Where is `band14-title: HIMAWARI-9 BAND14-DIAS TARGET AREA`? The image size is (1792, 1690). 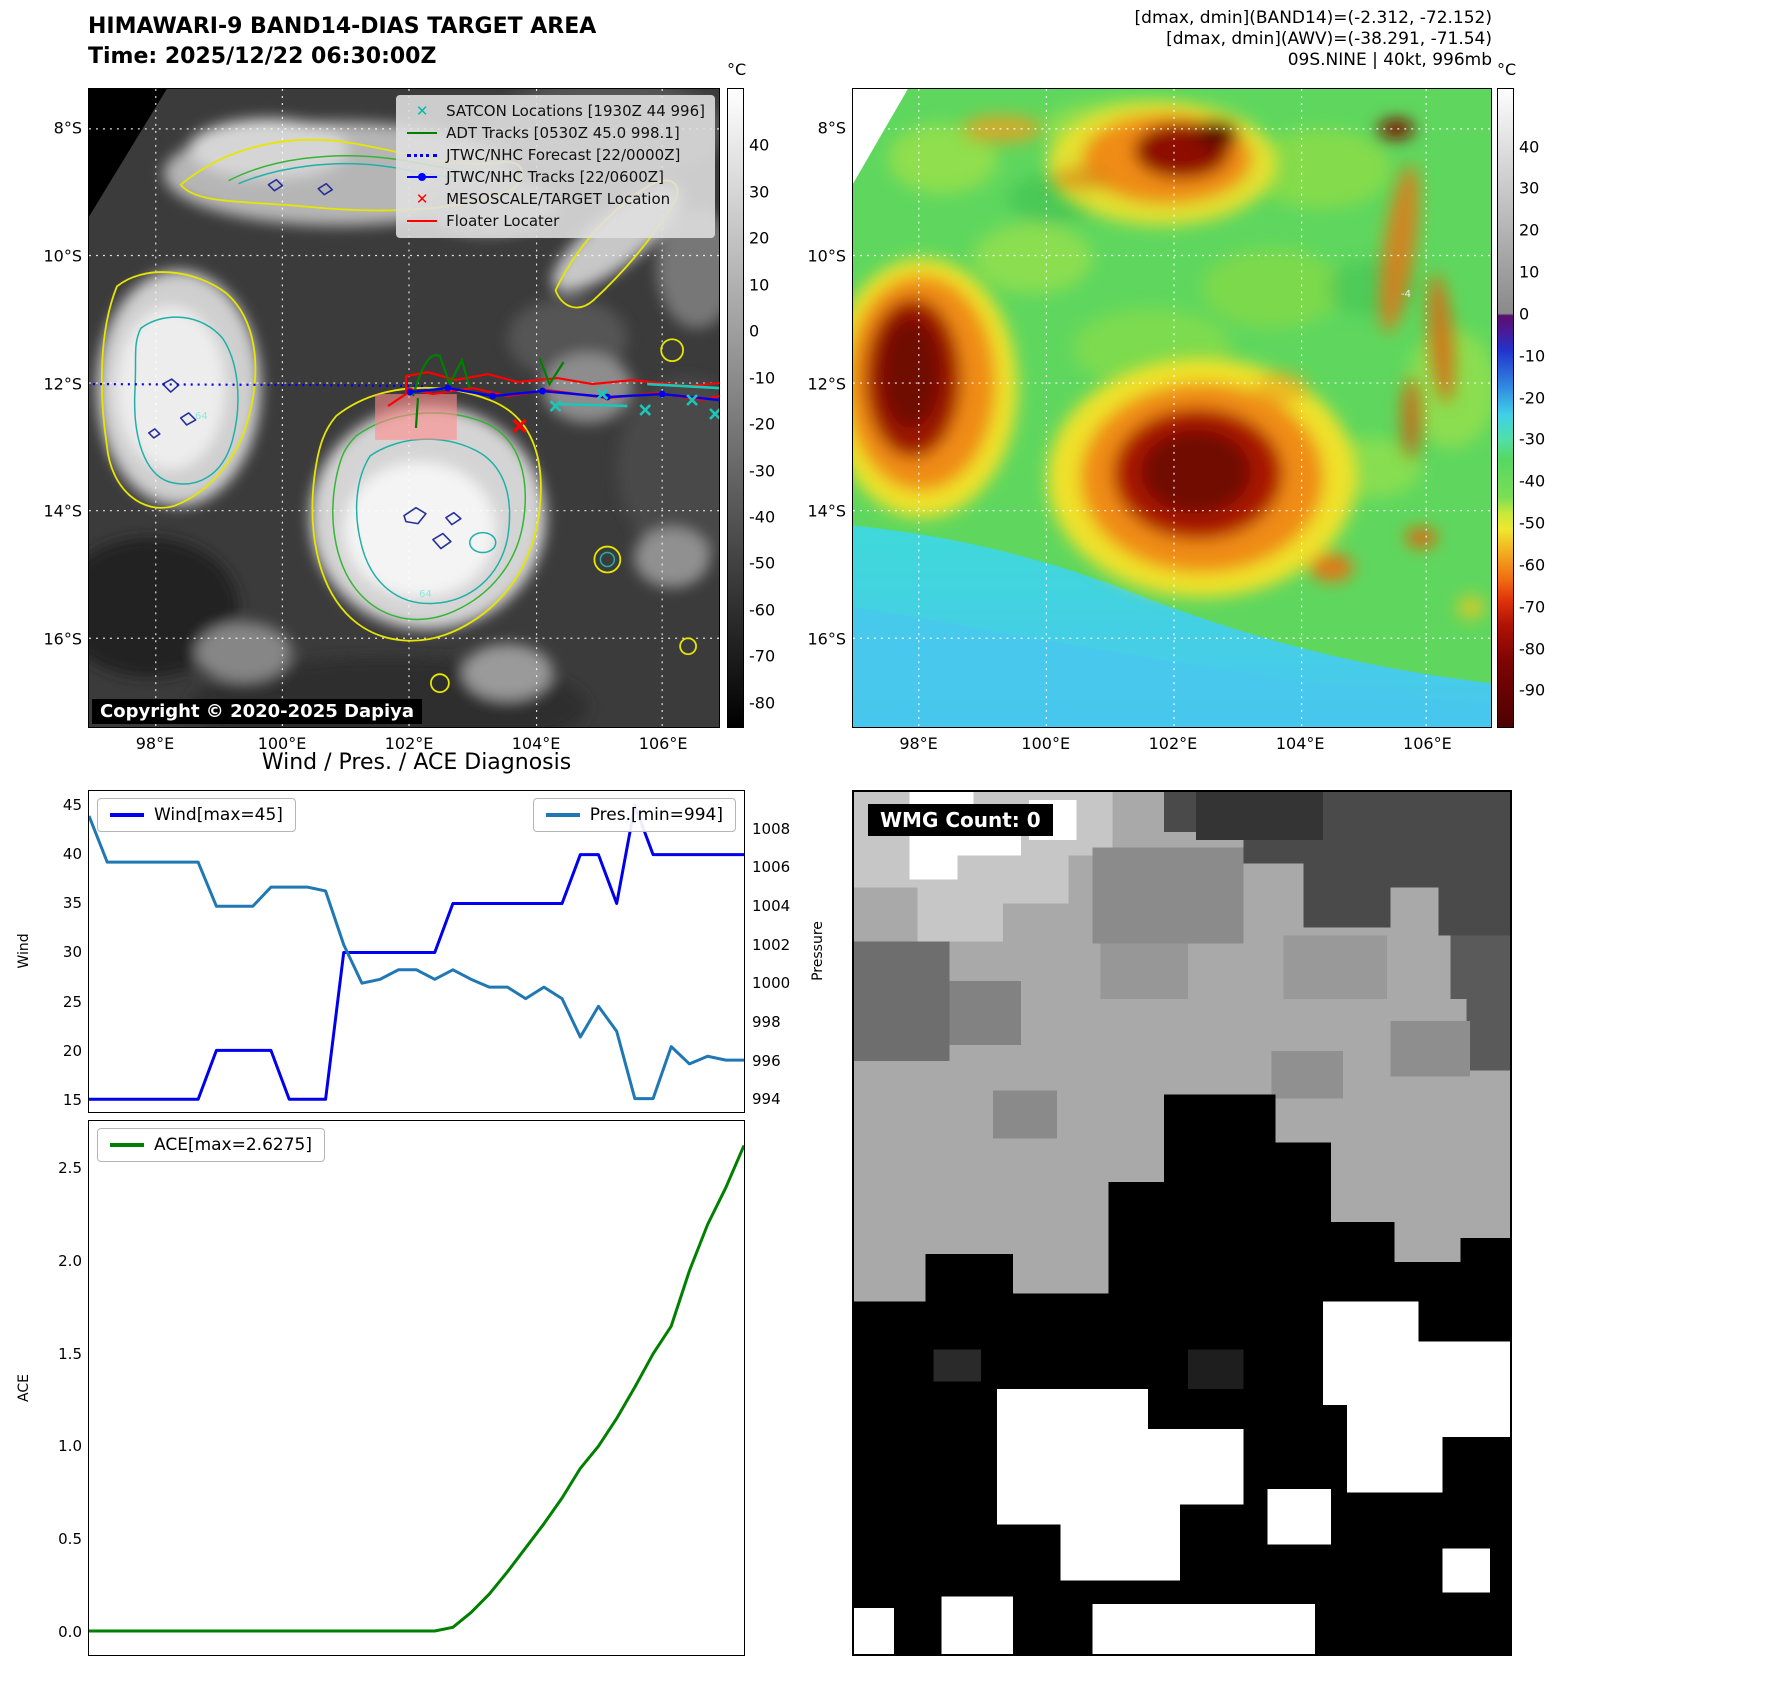 band14-title: HIMAWARI-9 BAND14-DIAS TARGET AREA is located at coordinates (342, 26).